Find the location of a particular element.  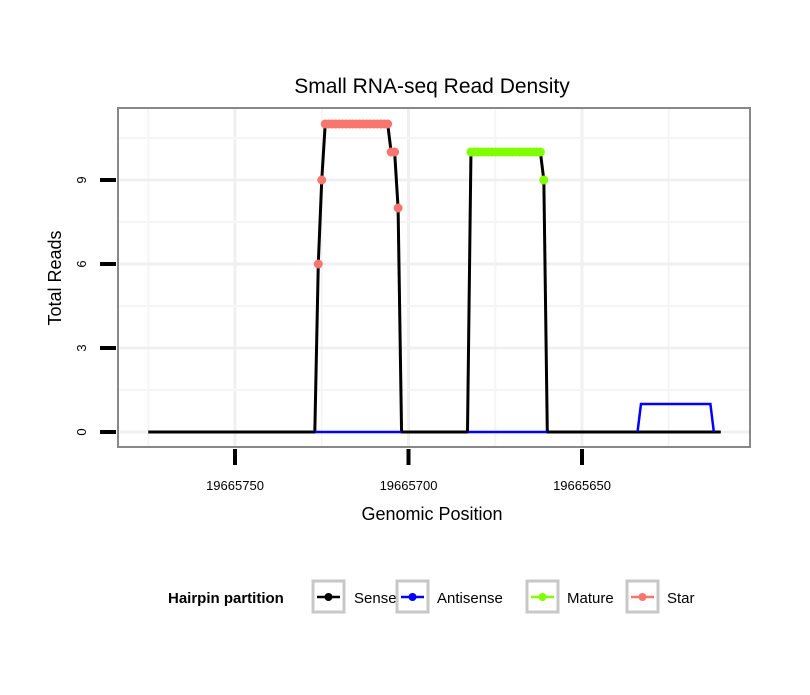

chart-title: Small RNA-seq Read Density is located at coordinates (432, 86).